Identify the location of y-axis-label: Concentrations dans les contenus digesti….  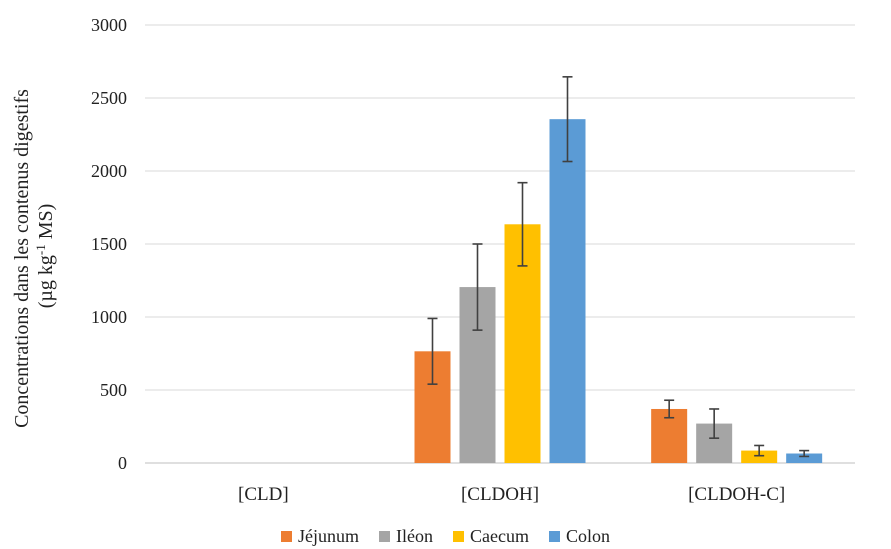
(34, 256).